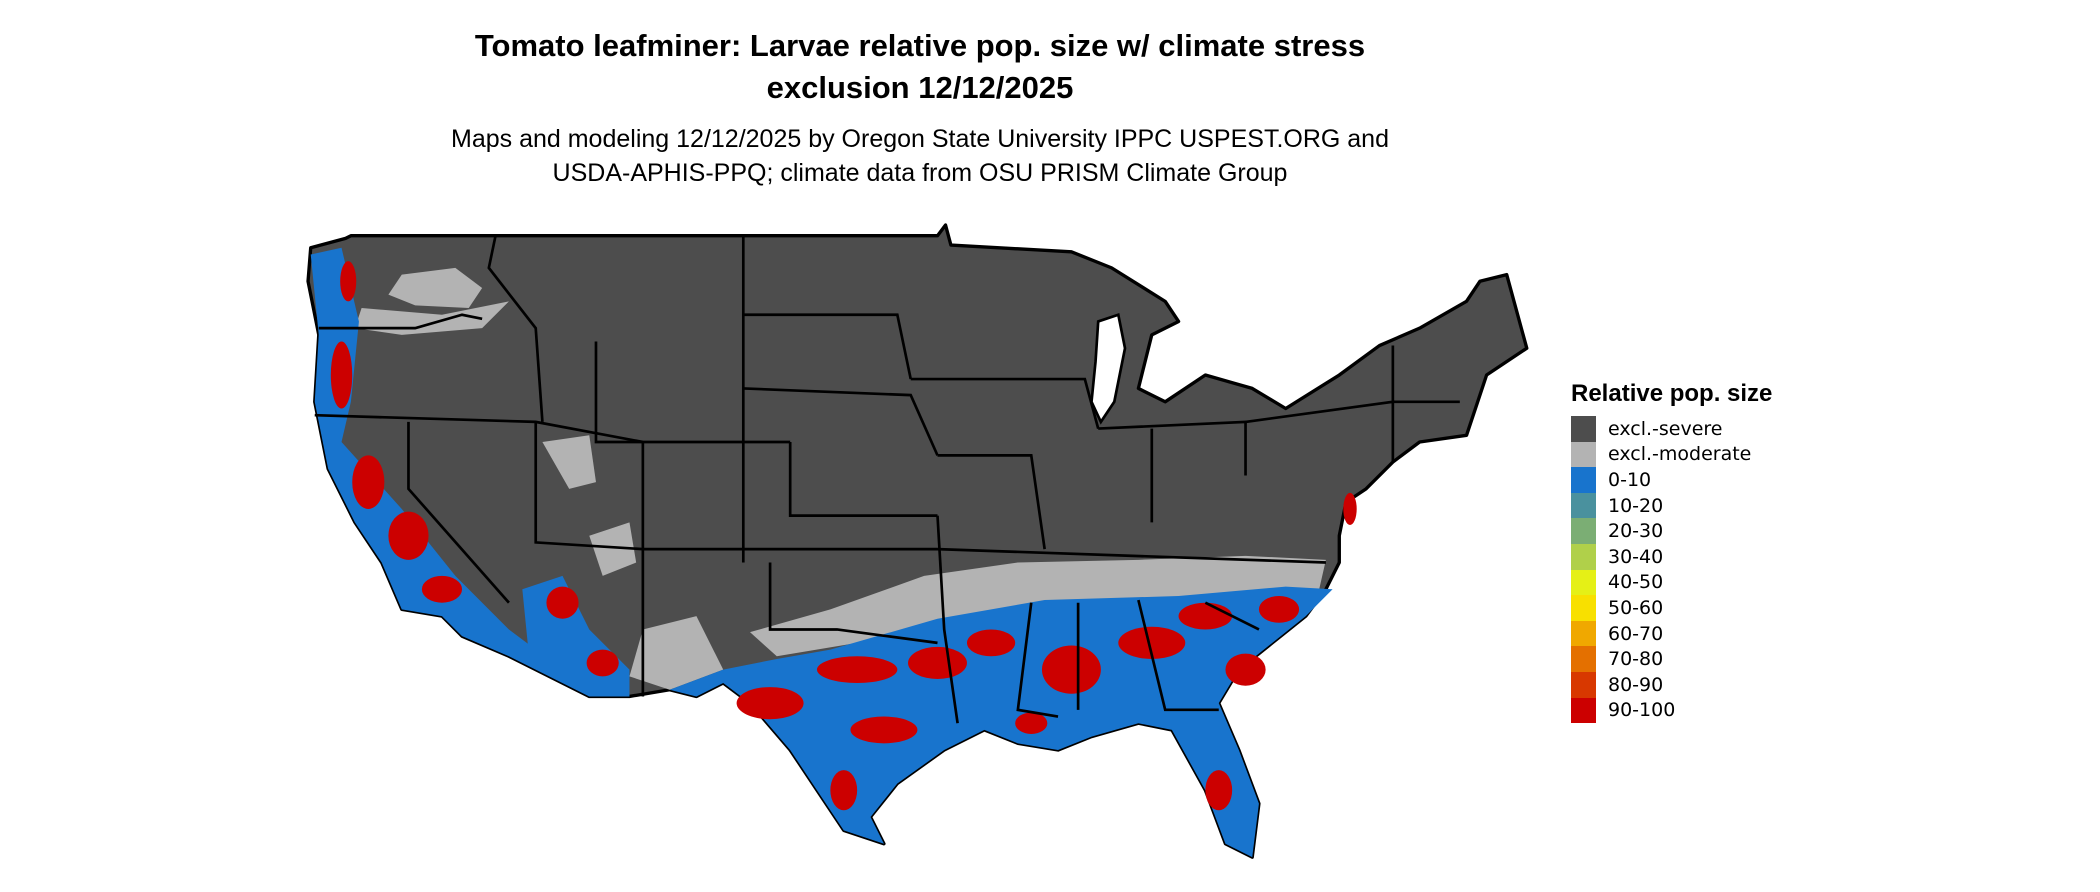 Image resolution: width=2100 pixels, height=892 pixels. I want to click on legend-label: 90-100, so click(1642, 710).